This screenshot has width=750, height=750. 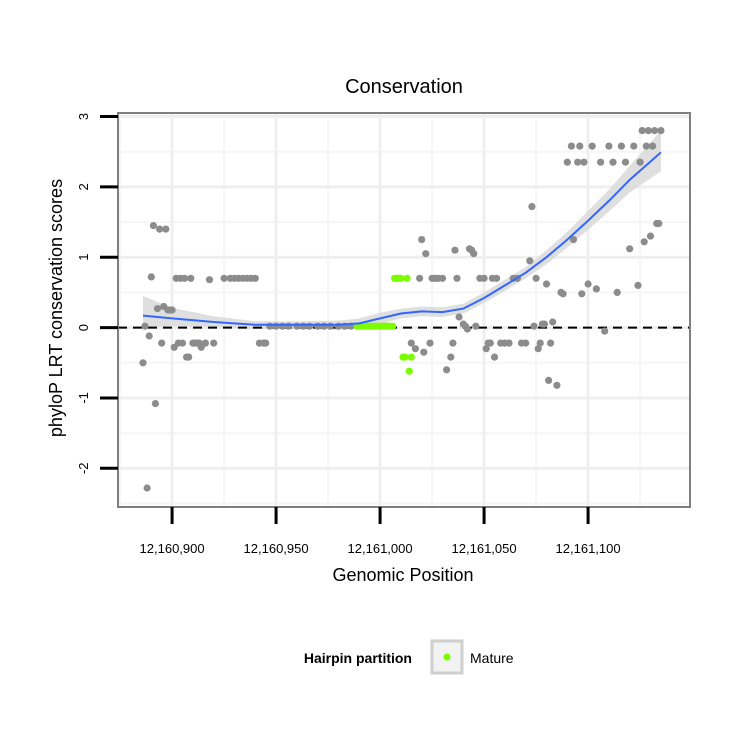 What do you see at coordinates (83, 186) in the screenshot?
I see `y-tick-label: 2` at bounding box center [83, 186].